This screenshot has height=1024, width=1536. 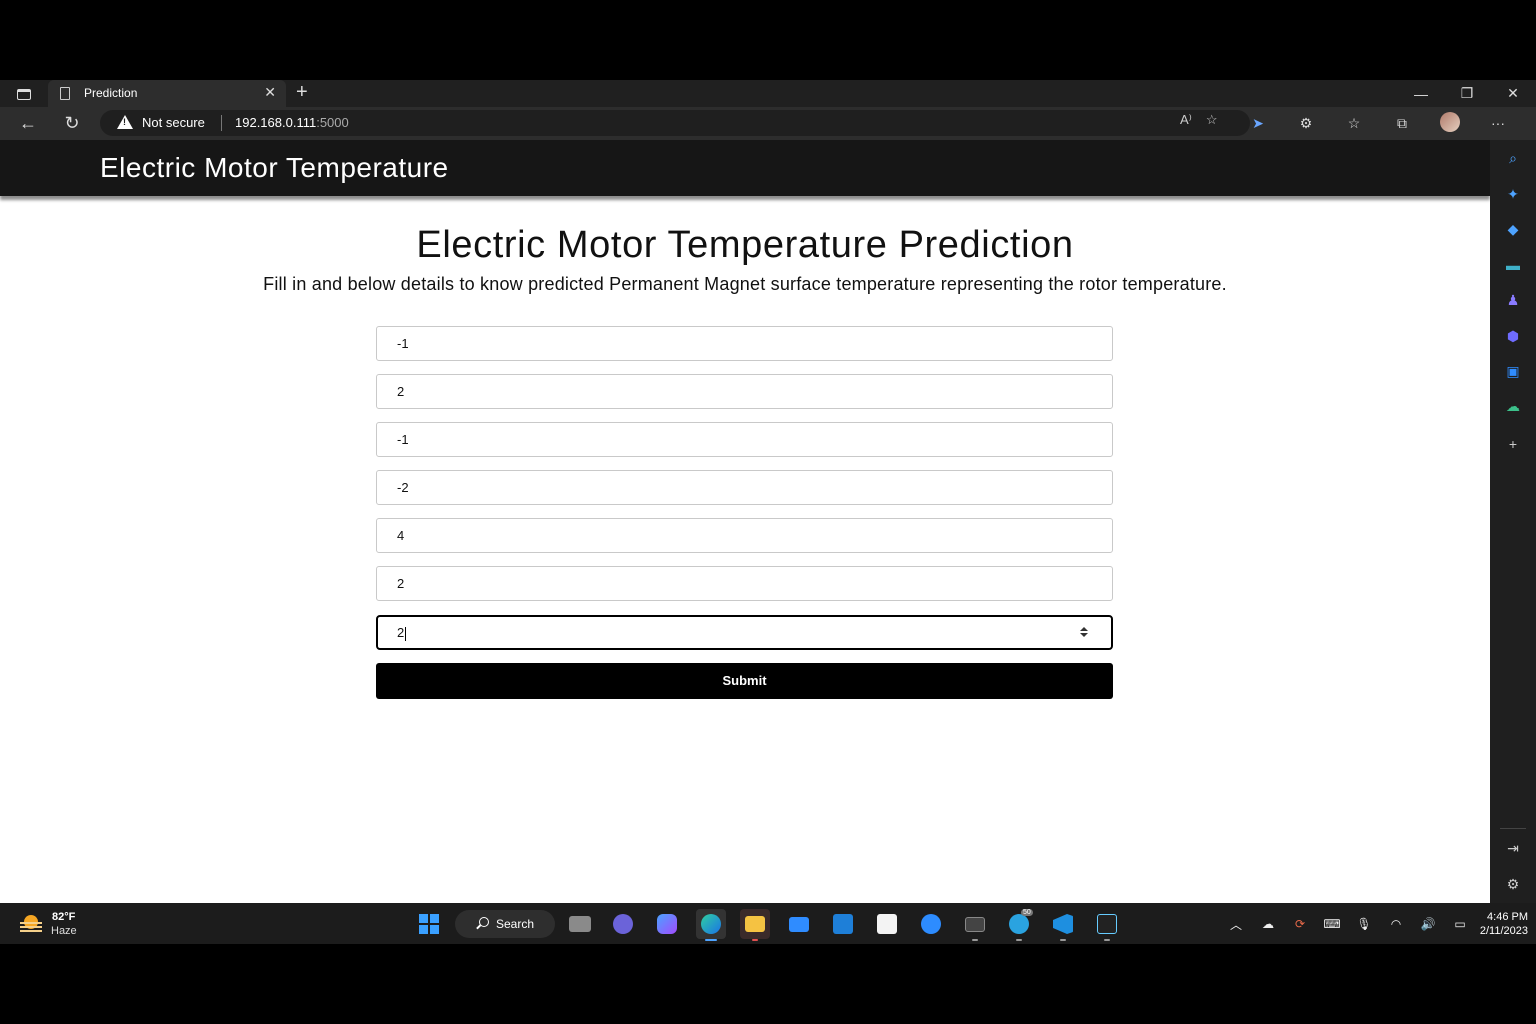 I want to click on url-port: :5000, so click(x=332, y=122).